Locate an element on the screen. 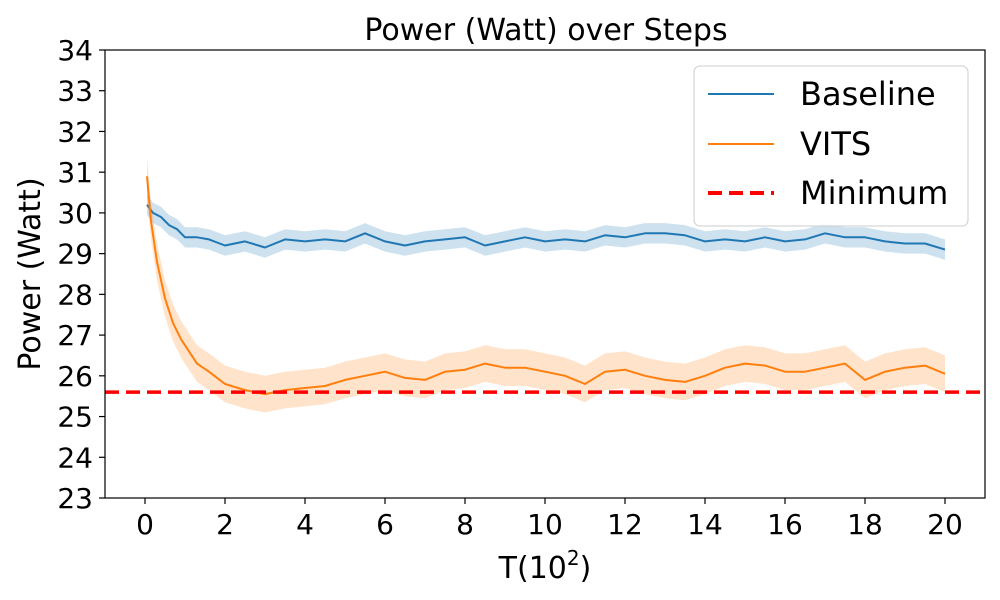 This screenshot has height=600, width=1000. x-tick-label: 6 is located at coordinates (385, 524).